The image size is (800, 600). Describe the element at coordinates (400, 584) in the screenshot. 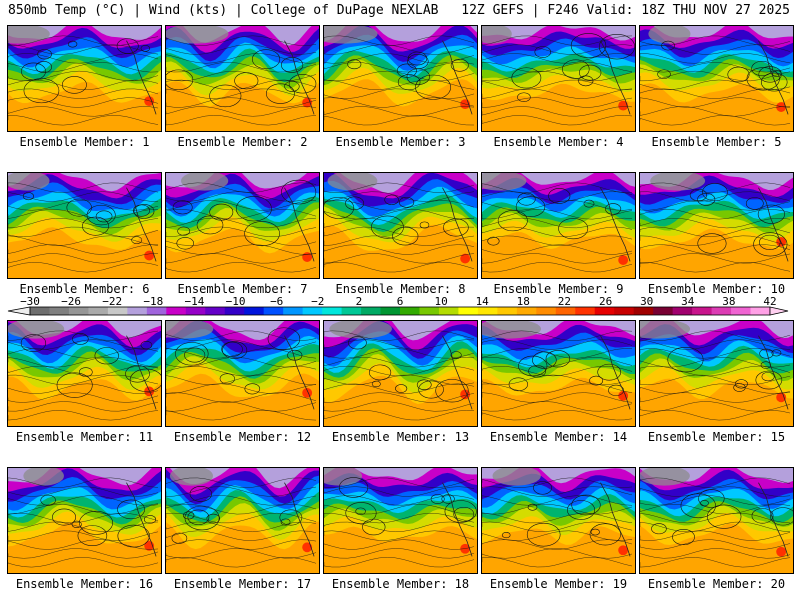

I see `member-label-18: Ensemble Member: 18` at that location.